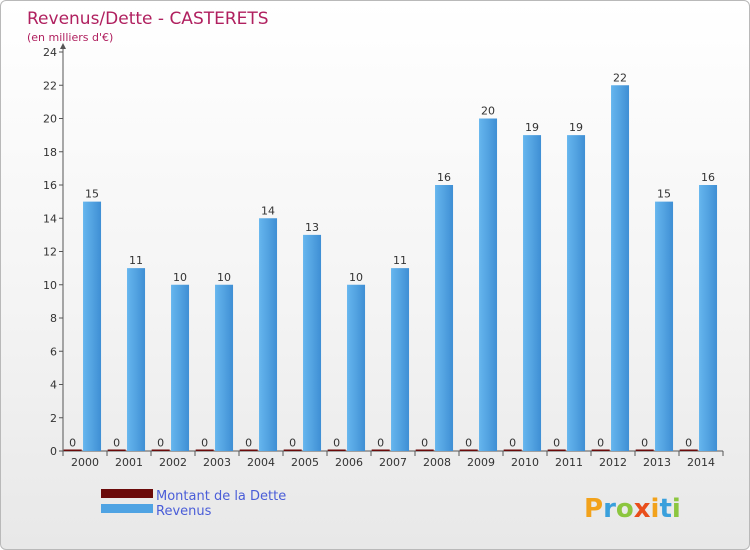 The image size is (750, 550). I want to click on logo-letter: P, so click(593, 509).